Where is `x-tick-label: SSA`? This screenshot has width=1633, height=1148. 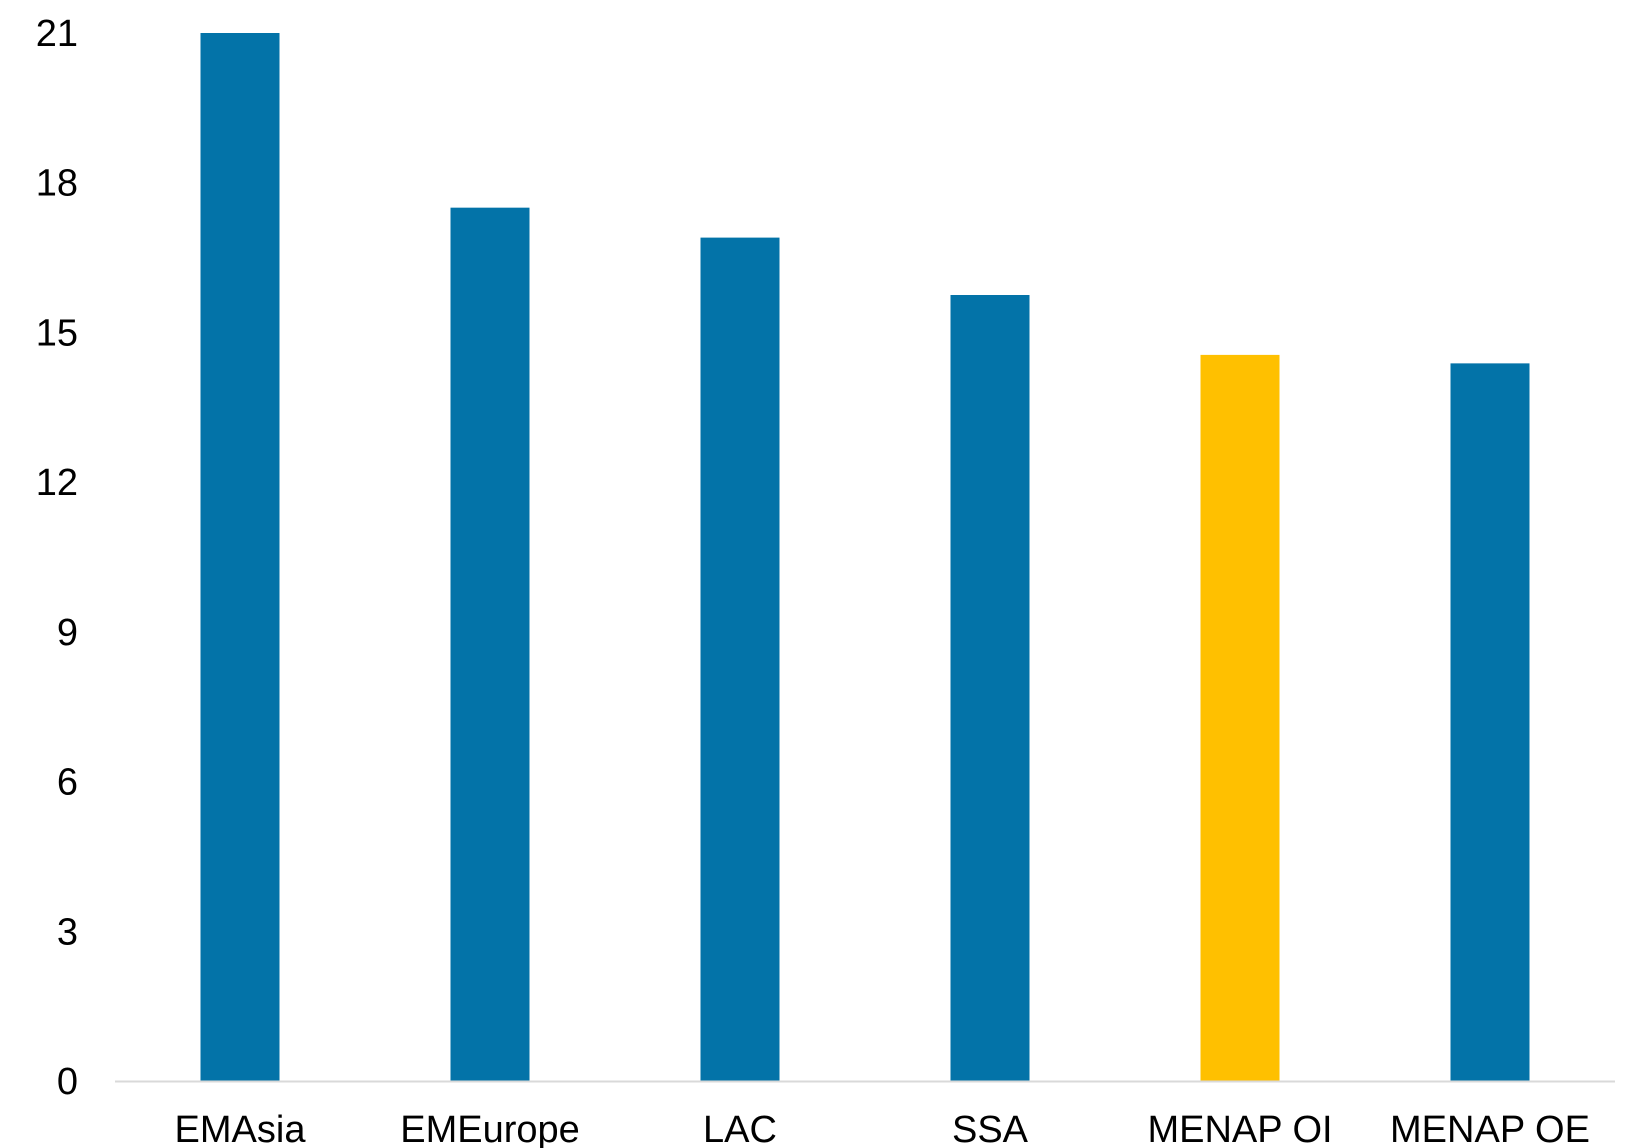
x-tick-label: SSA is located at coordinates (990, 1128).